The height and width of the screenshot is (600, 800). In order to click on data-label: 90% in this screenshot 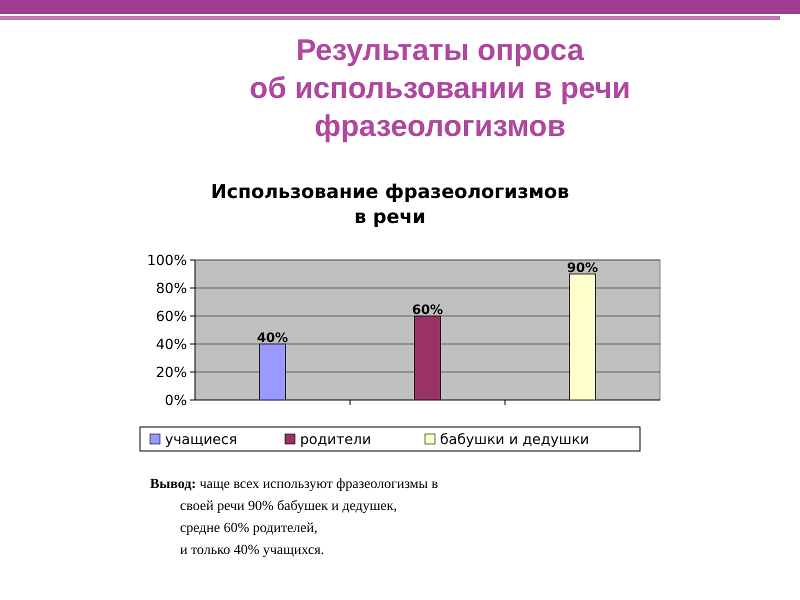, I will do `click(582, 268)`.